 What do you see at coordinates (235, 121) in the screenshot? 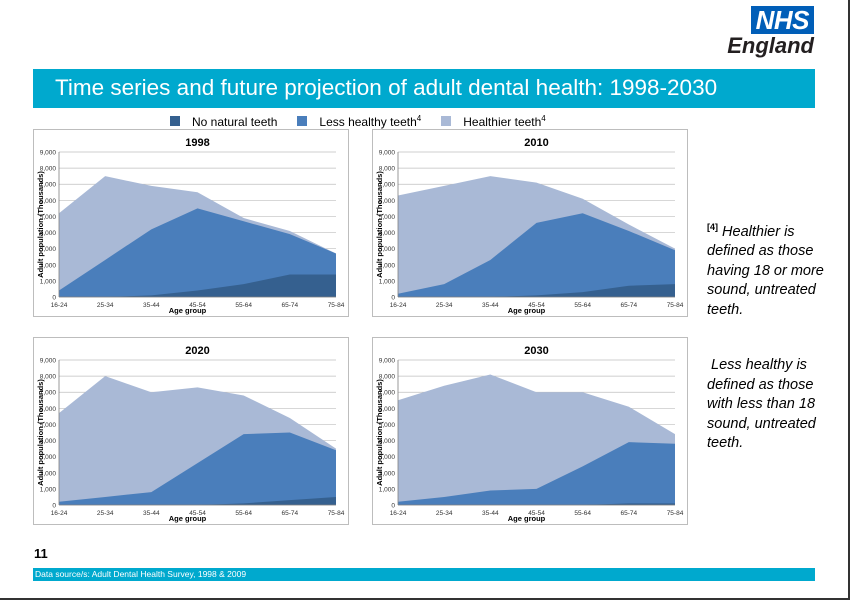
I see `legend-label-no-natural-teeth: No natural teeth` at bounding box center [235, 121].